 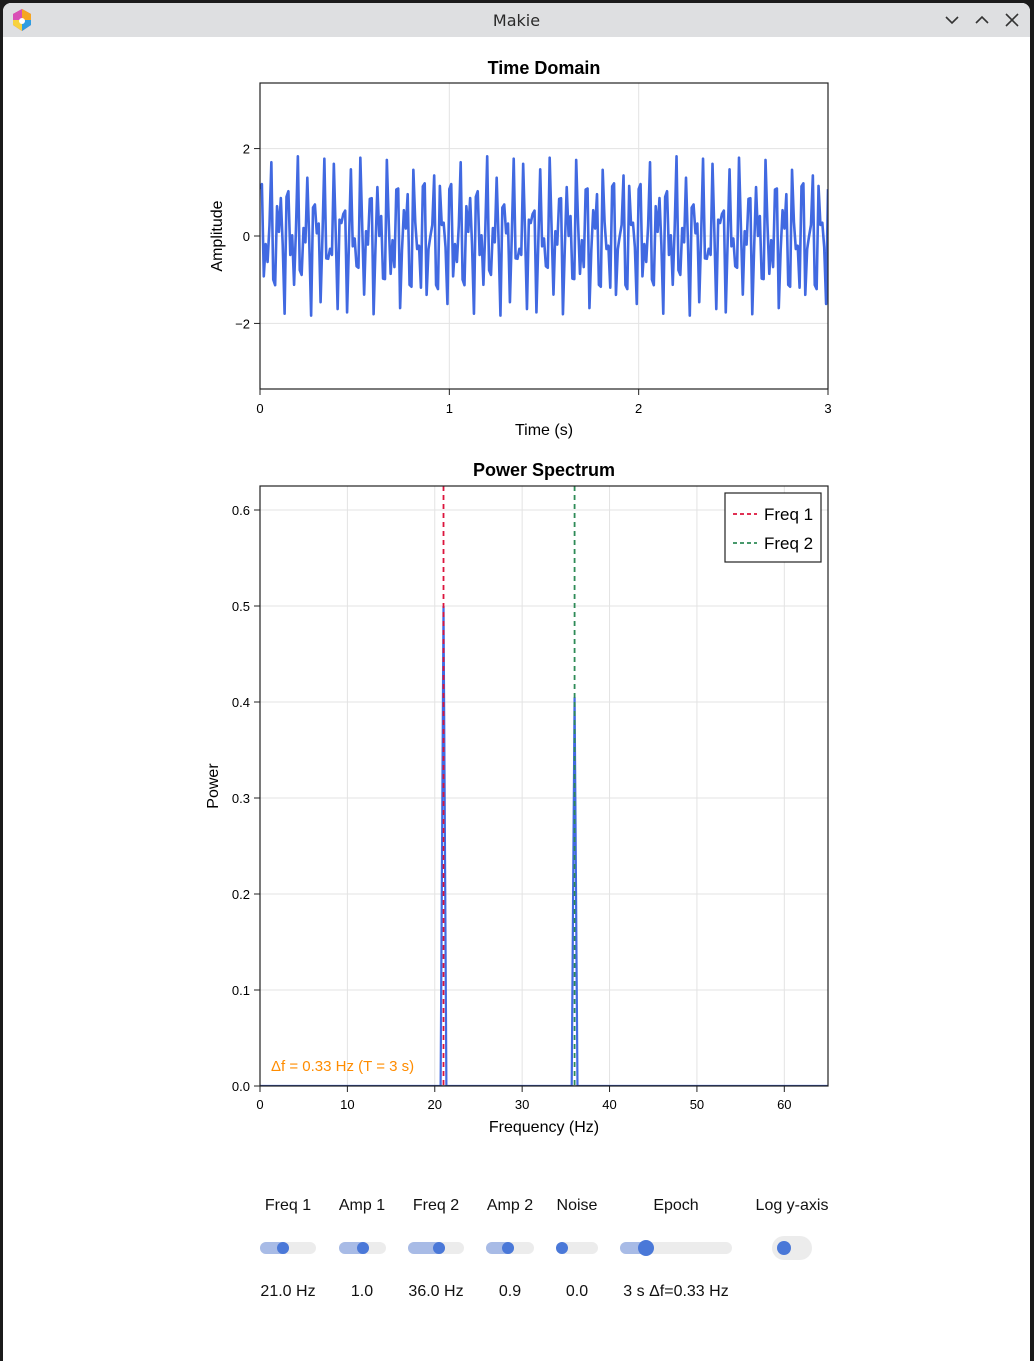 I want to click on slider-value-freq-1: 21.0 Hz, so click(x=288, y=1291).